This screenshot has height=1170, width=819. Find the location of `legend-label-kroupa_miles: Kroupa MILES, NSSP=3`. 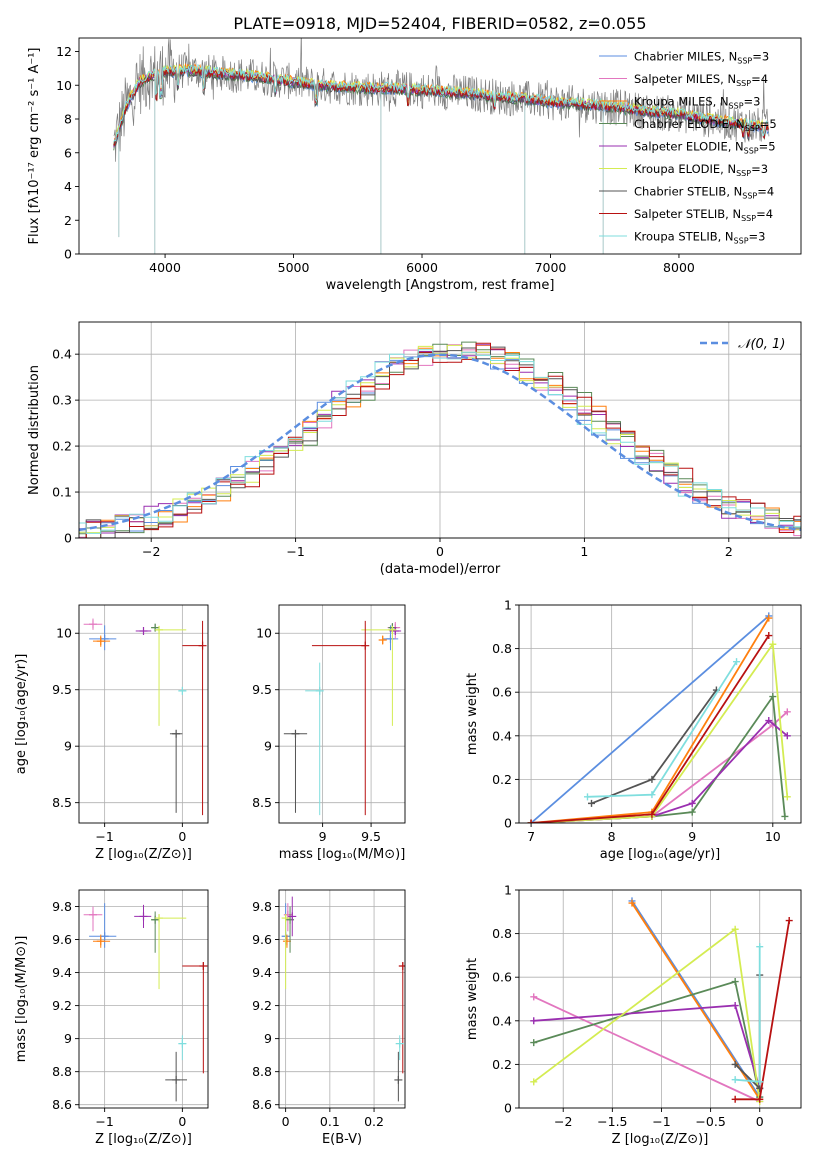

legend-label-kroupa_miles: Kroupa MILES, NSSP=3 is located at coordinates (697, 103).